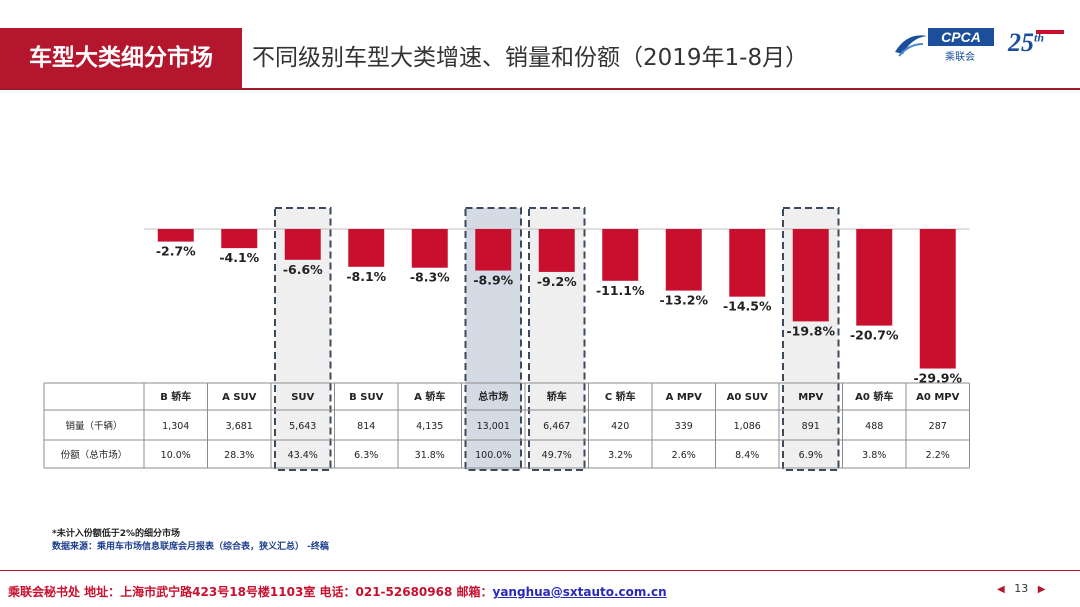  I want to click on bar-data-label: -19.8%, so click(810, 330).